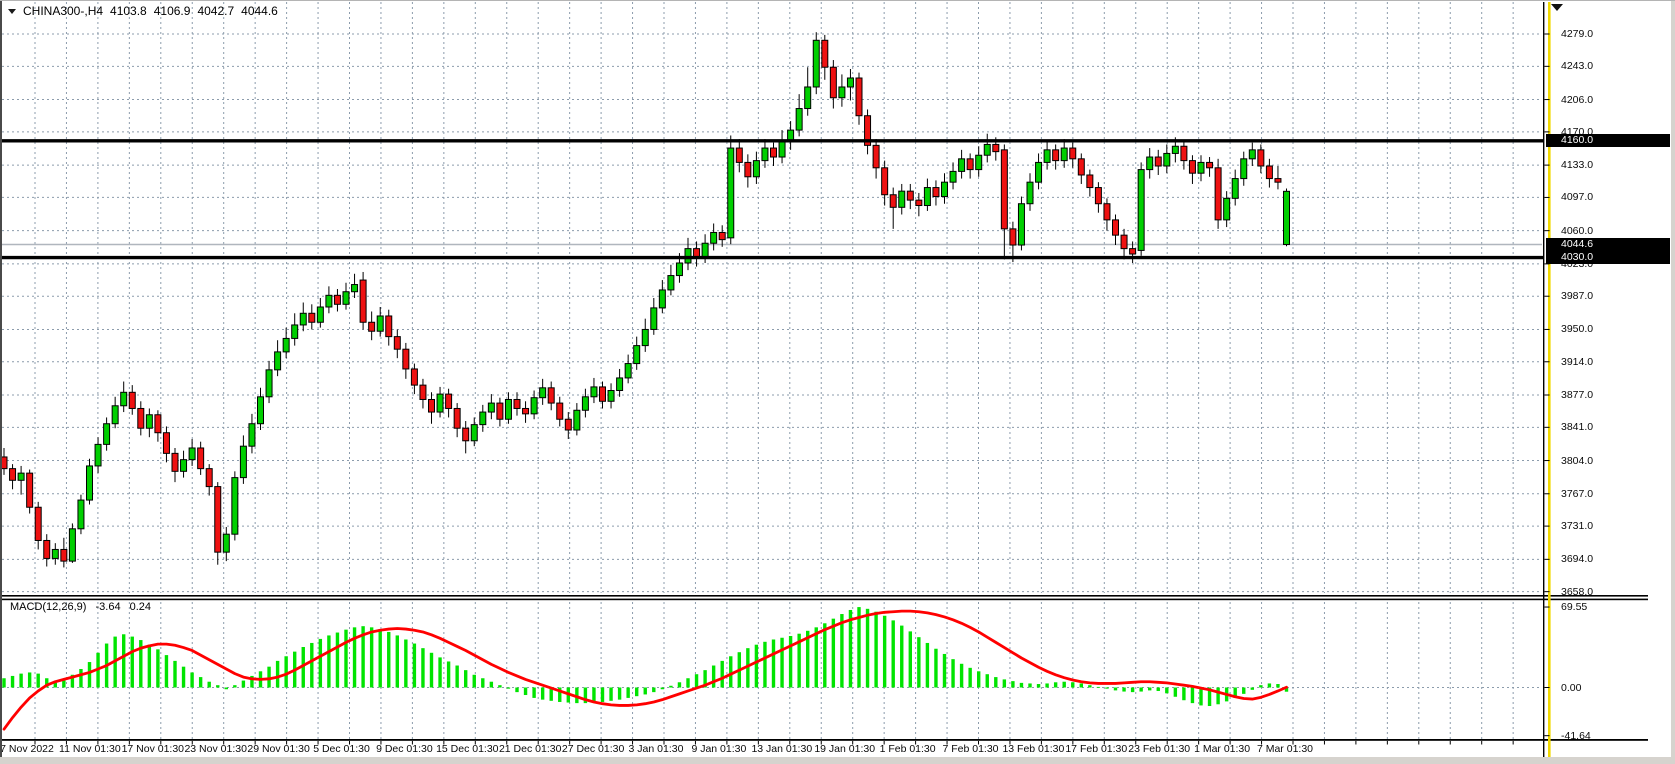 This screenshot has width=1675, height=764. Describe the element at coordinates (1557, 7) in the screenshot. I see `chart-shift-marker-icon` at that location.